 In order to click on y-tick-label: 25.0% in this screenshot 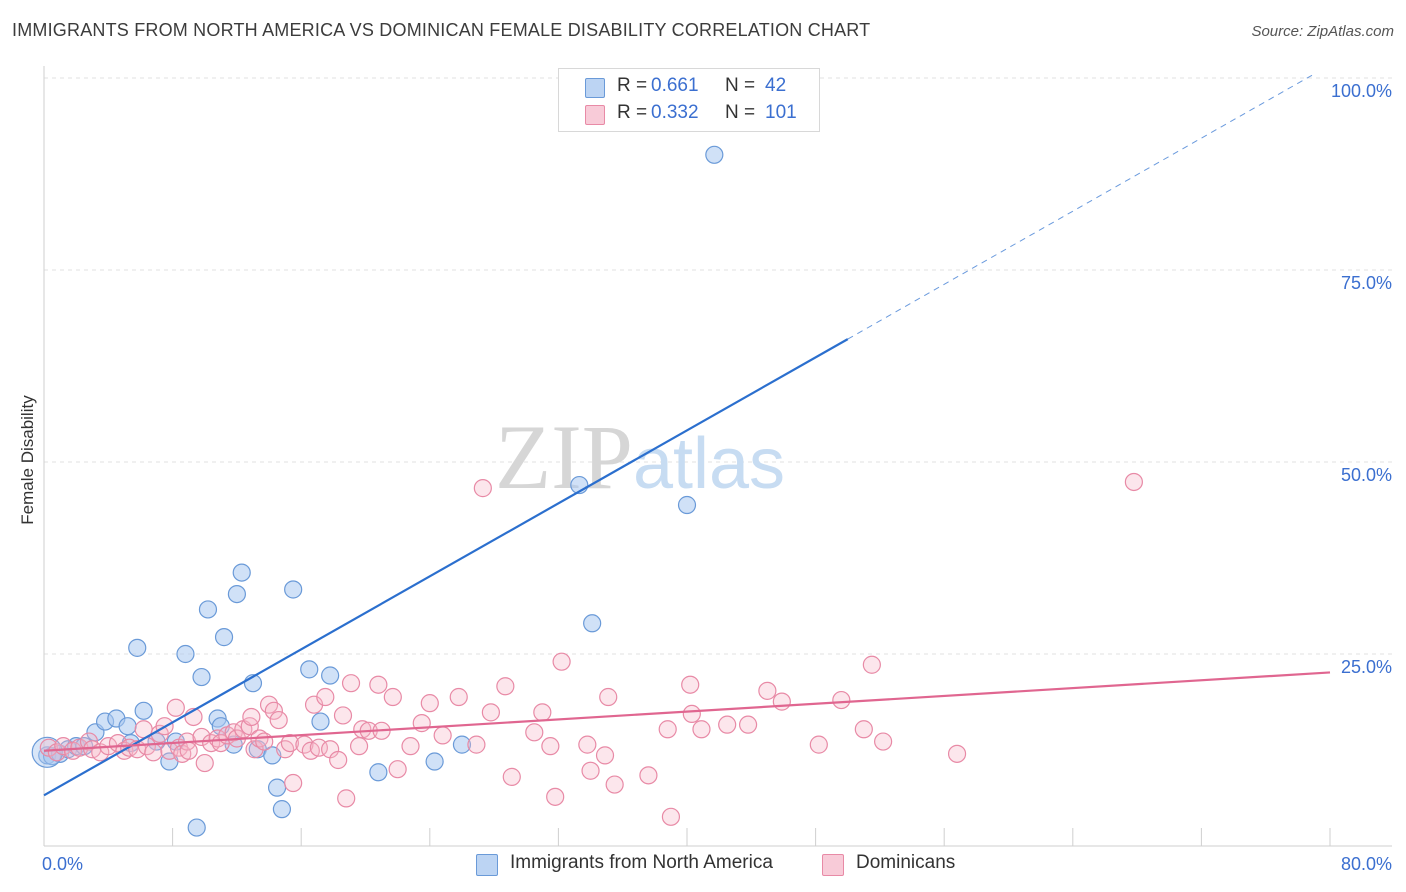, I will do `click(1366, 667)`.